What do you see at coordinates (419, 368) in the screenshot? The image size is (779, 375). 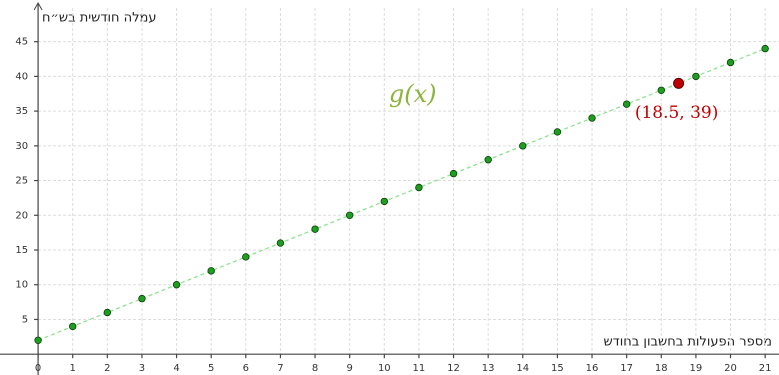 I see `x-tick-label: 11` at bounding box center [419, 368].